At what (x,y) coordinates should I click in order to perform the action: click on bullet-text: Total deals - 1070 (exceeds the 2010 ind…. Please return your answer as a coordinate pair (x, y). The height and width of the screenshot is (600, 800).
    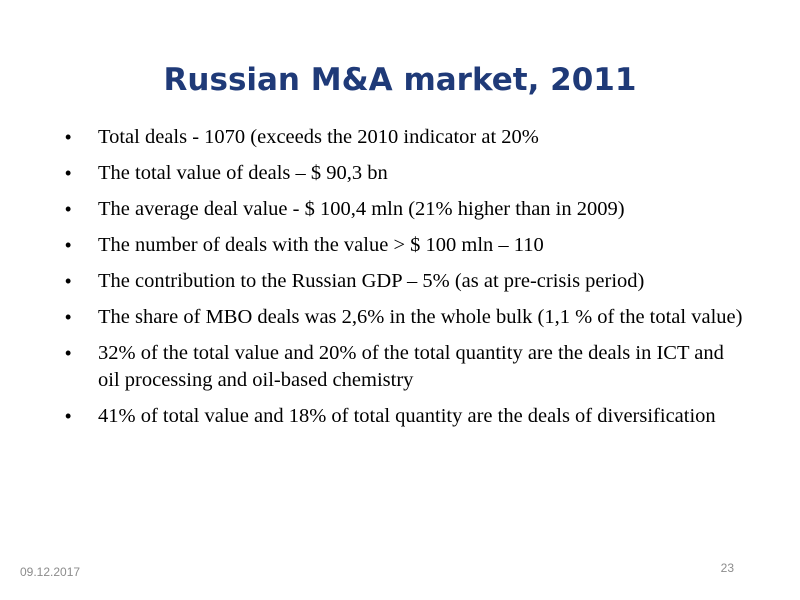
    Looking at the image, I should click on (318, 137).